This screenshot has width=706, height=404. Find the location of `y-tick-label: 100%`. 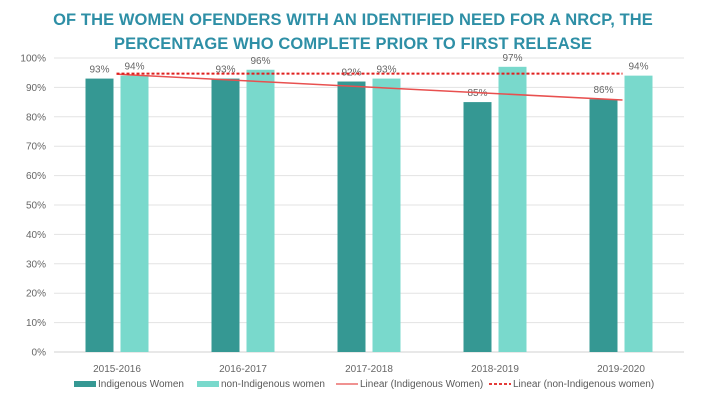

y-tick-label: 100% is located at coordinates (33, 59).